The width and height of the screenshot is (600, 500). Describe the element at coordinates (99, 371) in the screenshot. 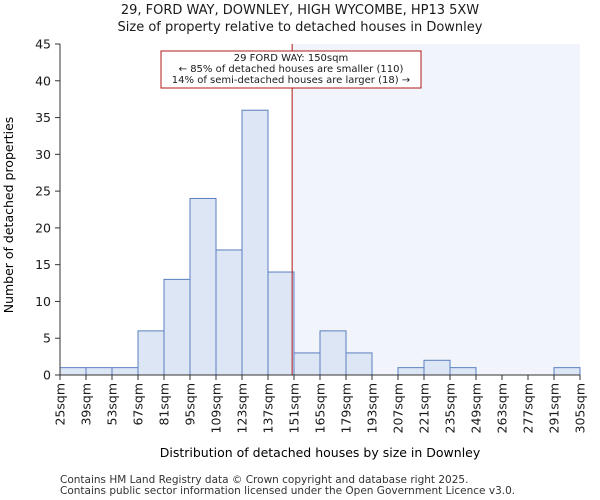

I see `bar-39sqm` at that location.